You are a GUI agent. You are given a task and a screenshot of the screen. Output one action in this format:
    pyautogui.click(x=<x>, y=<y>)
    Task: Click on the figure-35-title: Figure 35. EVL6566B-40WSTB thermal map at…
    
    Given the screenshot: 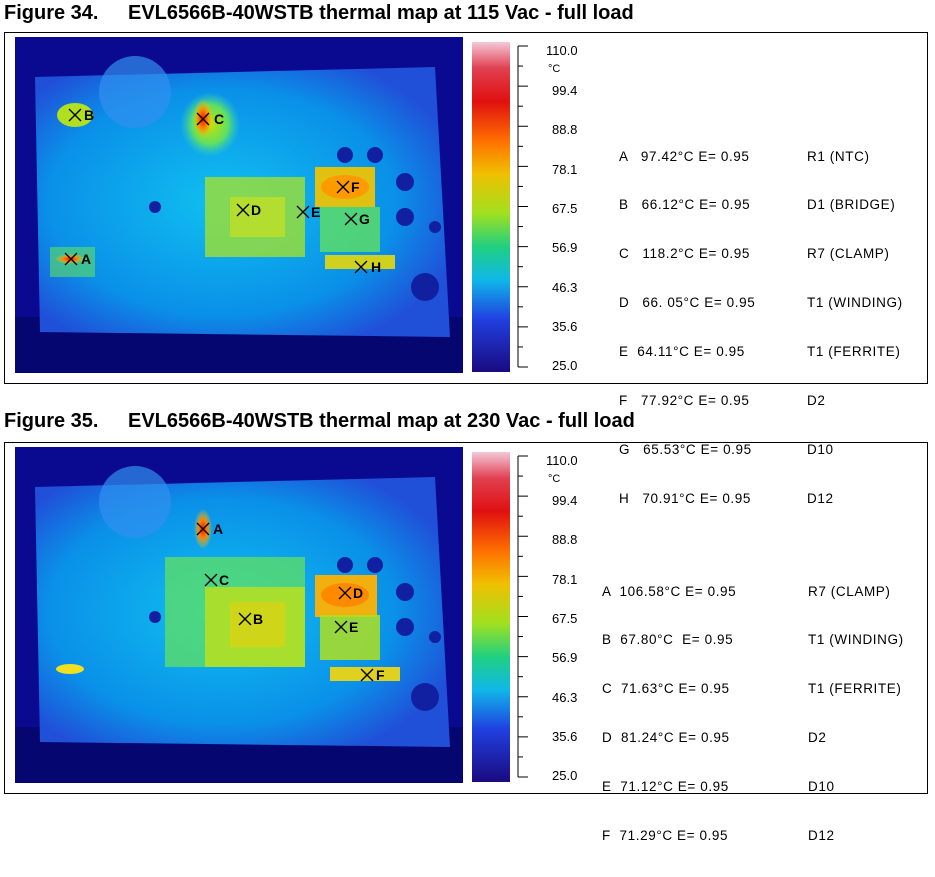 What is the action you would take?
    pyautogui.click(x=319, y=421)
    